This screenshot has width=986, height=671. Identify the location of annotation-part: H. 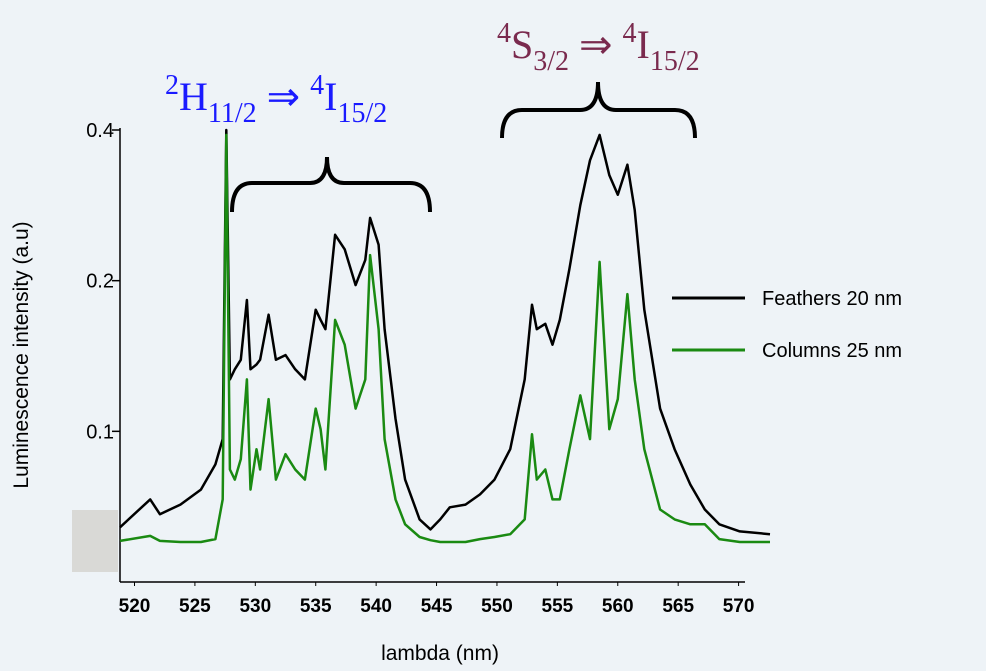
(193, 96).